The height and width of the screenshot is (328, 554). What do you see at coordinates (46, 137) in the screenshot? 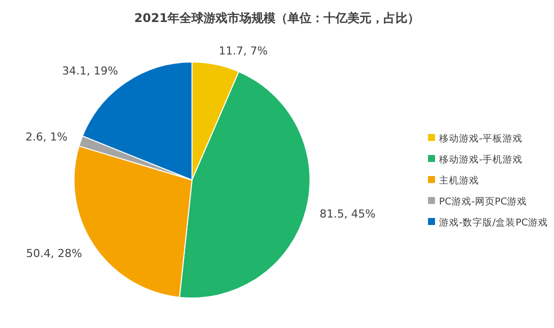
I see `data-label: 2.6, 1%` at bounding box center [46, 137].